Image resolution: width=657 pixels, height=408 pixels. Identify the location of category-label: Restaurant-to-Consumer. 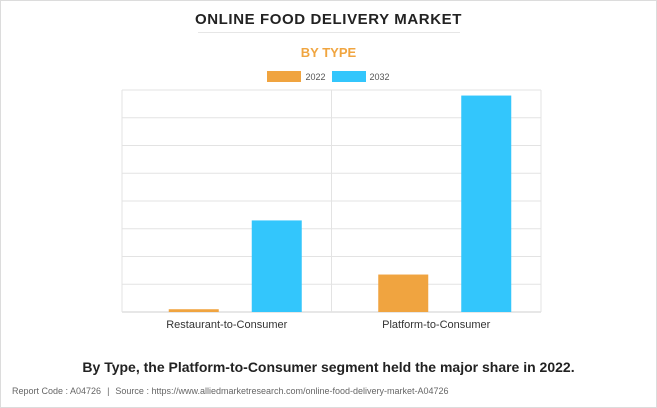
(226, 325).